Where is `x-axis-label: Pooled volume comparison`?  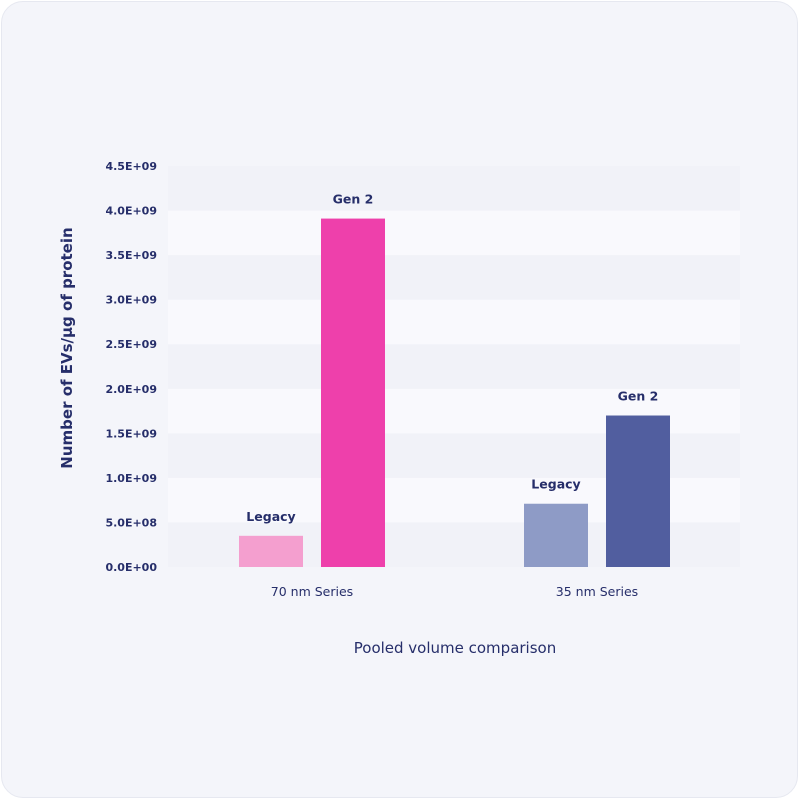
x-axis-label: Pooled volume comparison is located at coordinates (455, 648).